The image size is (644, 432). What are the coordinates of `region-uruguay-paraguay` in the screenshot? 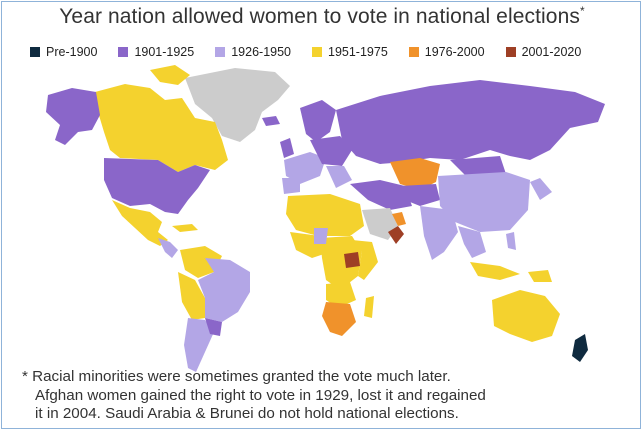 It's located at (213, 327).